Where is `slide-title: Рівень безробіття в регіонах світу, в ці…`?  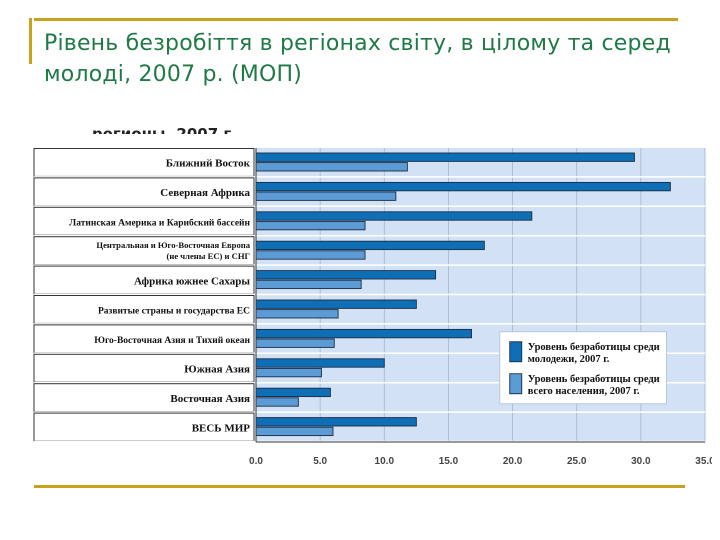 slide-title: Рівень безробіття в регіонах світу, в ці… is located at coordinates (357, 59).